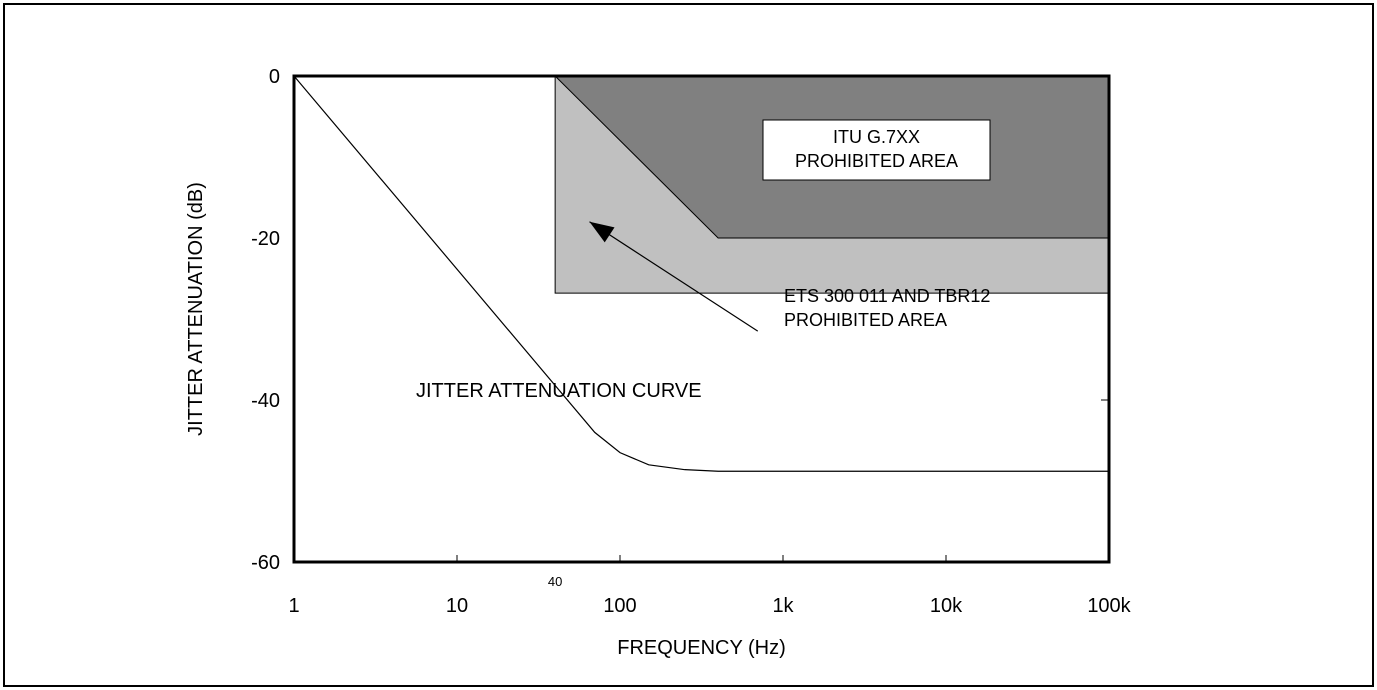 This screenshot has width=1377, height=690. Describe the element at coordinates (265, 563) in the screenshot. I see `y-tick-label: -60` at that location.